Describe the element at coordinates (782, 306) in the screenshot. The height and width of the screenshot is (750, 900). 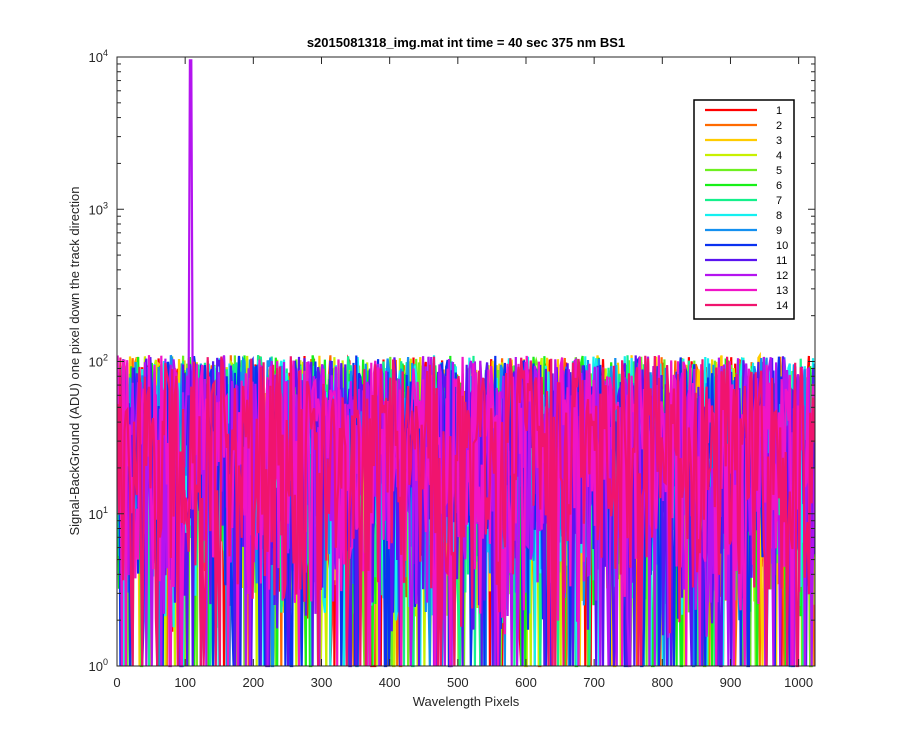
I see `legend-label-14: 14` at that location.